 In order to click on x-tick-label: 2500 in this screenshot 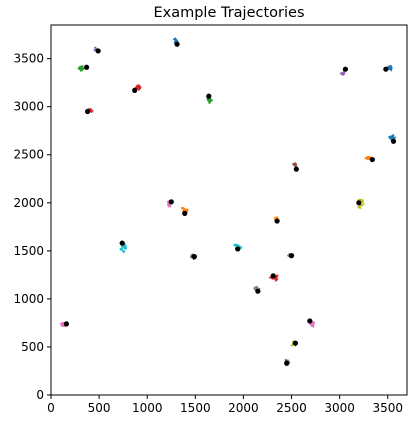, I will do `click(291, 408)`.